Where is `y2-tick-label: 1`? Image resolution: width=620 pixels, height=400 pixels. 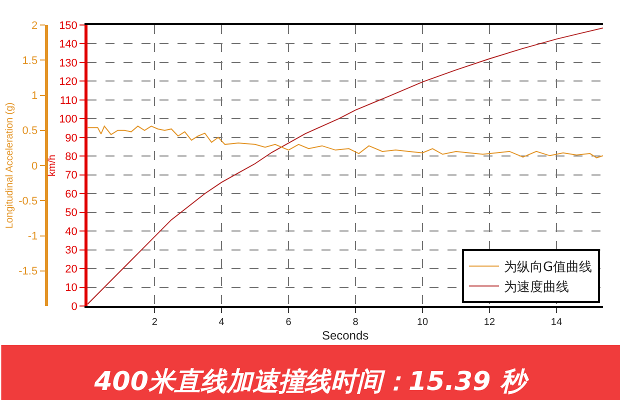
y2-tick-label: 1 is located at coordinates (34, 96).